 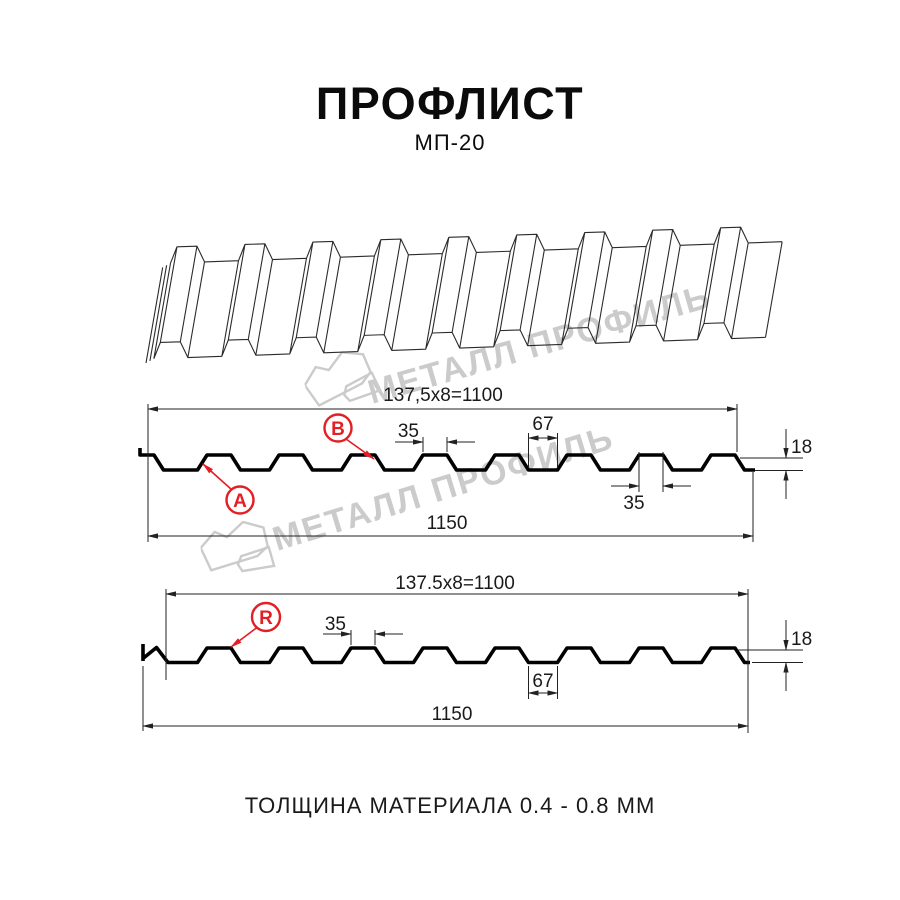 I want to click on dim-valley-width-ab-value: 67, so click(x=542, y=424).